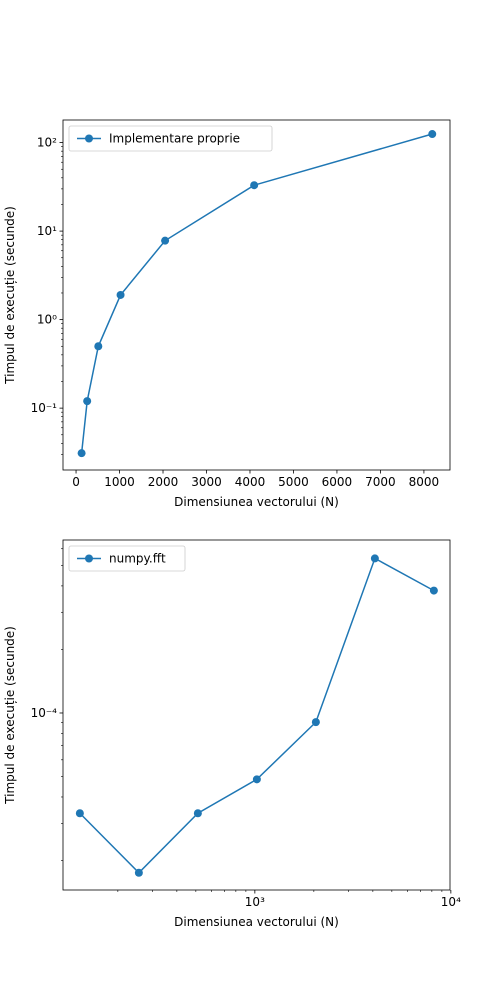 The height and width of the screenshot is (1000, 500). What do you see at coordinates (293, 482) in the screenshot?
I see `x-tick-label: 5000` at bounding box center [293, 482].